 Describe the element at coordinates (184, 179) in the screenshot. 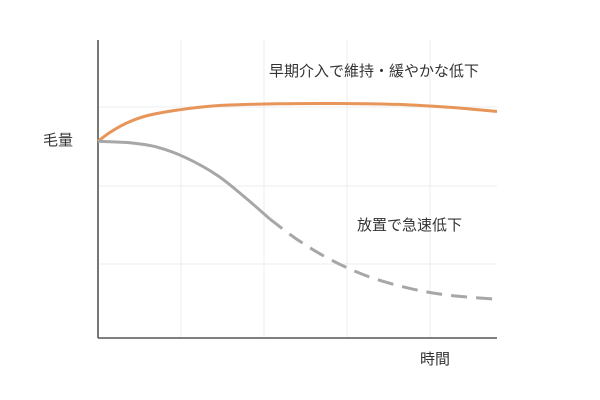

I see `series-1-line-solid` at that location.